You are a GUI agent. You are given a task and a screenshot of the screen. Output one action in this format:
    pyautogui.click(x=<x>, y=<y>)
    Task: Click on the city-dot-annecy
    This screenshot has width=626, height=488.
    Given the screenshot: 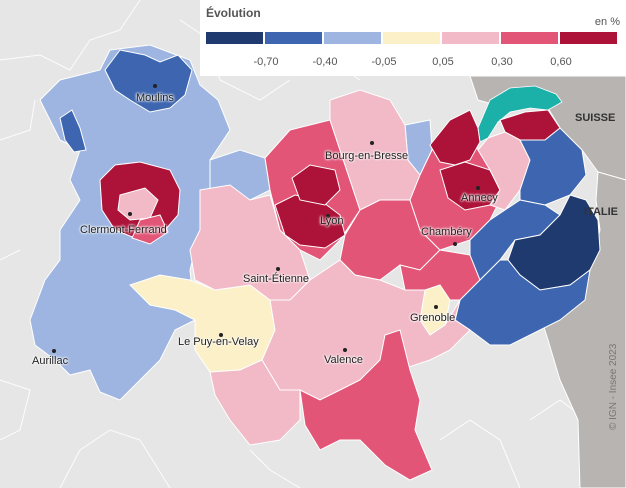 What is the action you would take?
    pyautogui.click(x=478, y=188)
    